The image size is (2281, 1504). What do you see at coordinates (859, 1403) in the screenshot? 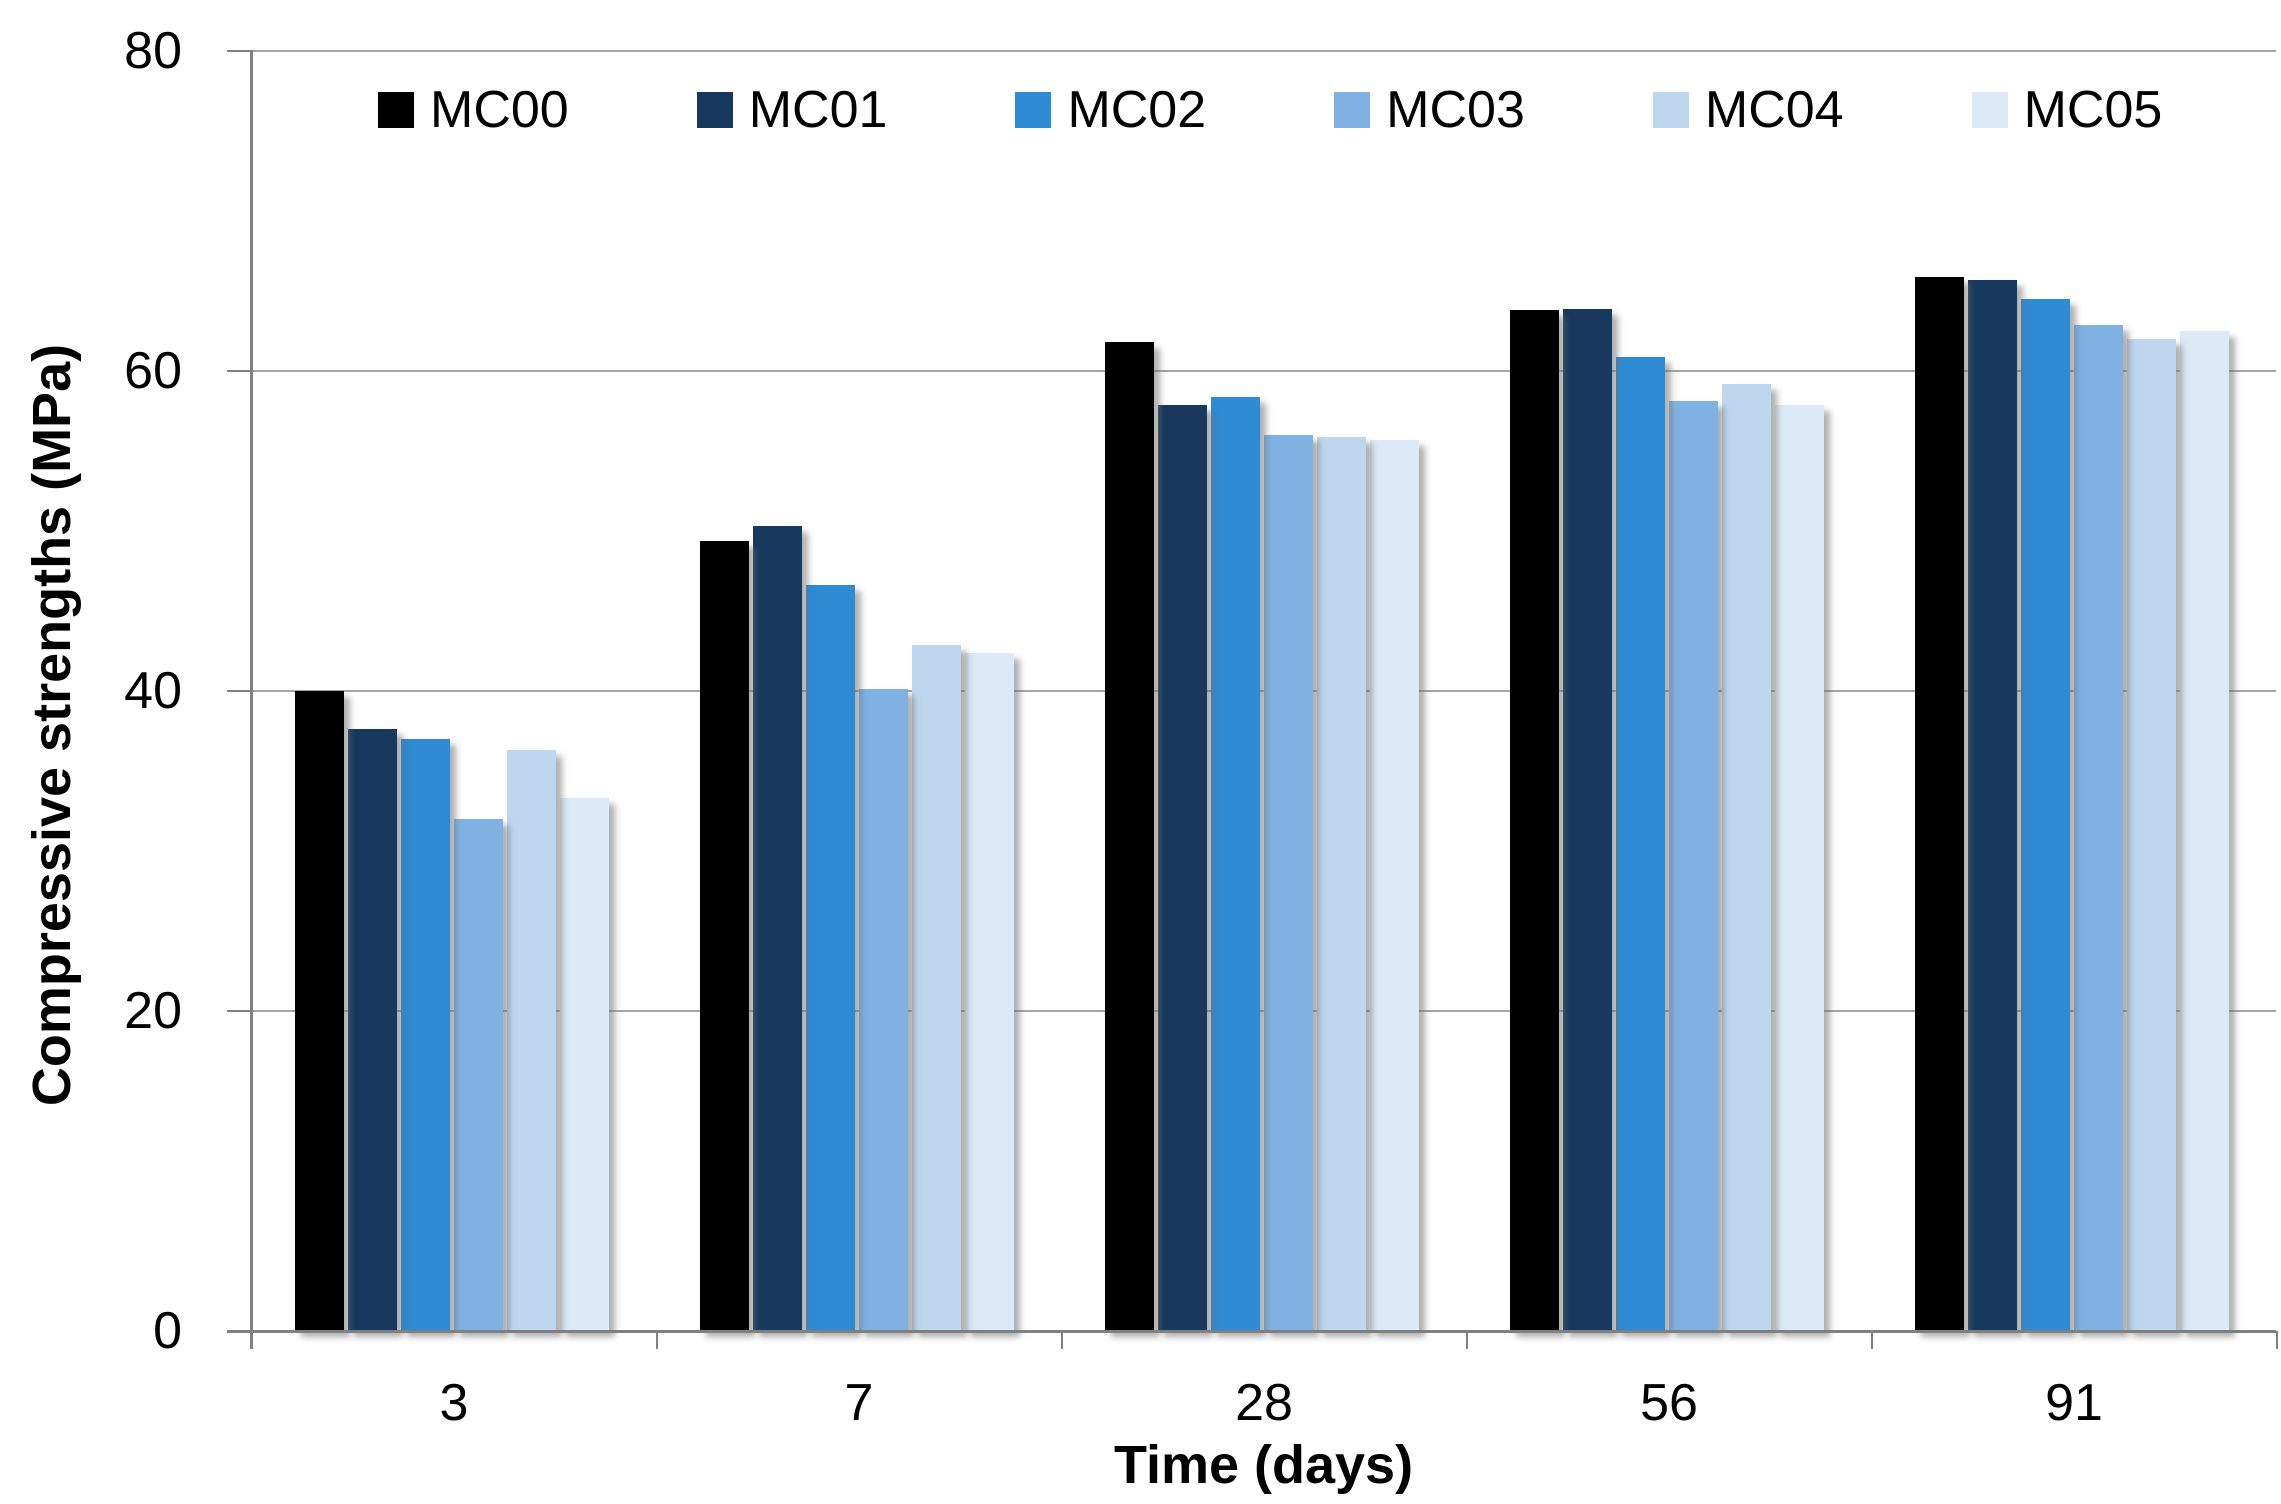
I see `x-tick-label-7: 7` at bounding box center [859, 1403].